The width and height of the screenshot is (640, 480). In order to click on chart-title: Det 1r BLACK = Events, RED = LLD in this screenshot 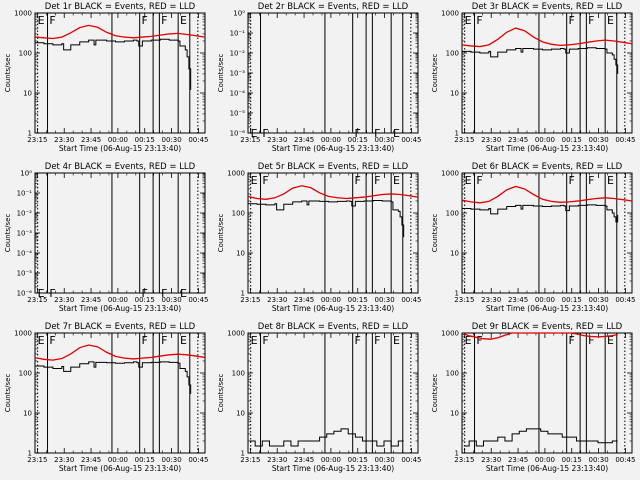, I will do `click(120, 7)`.